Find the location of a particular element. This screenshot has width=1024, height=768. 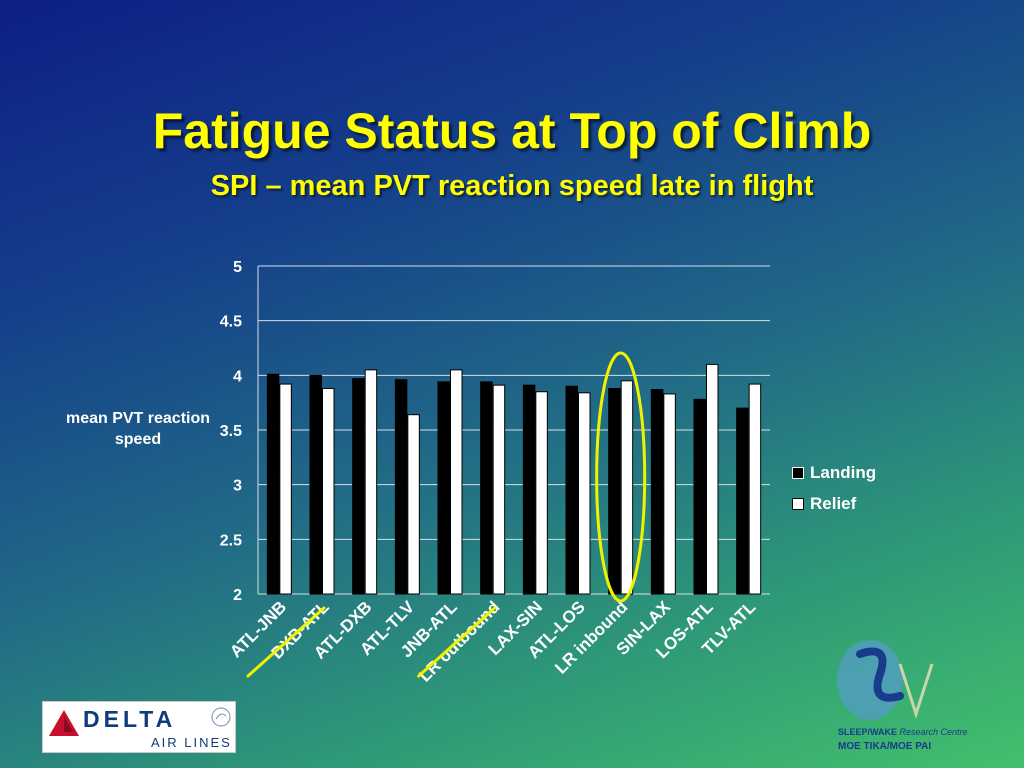

y-tick-labels: 2 2.5 3 3.5 4 4.5 5 is located at coordinates (231, 431).